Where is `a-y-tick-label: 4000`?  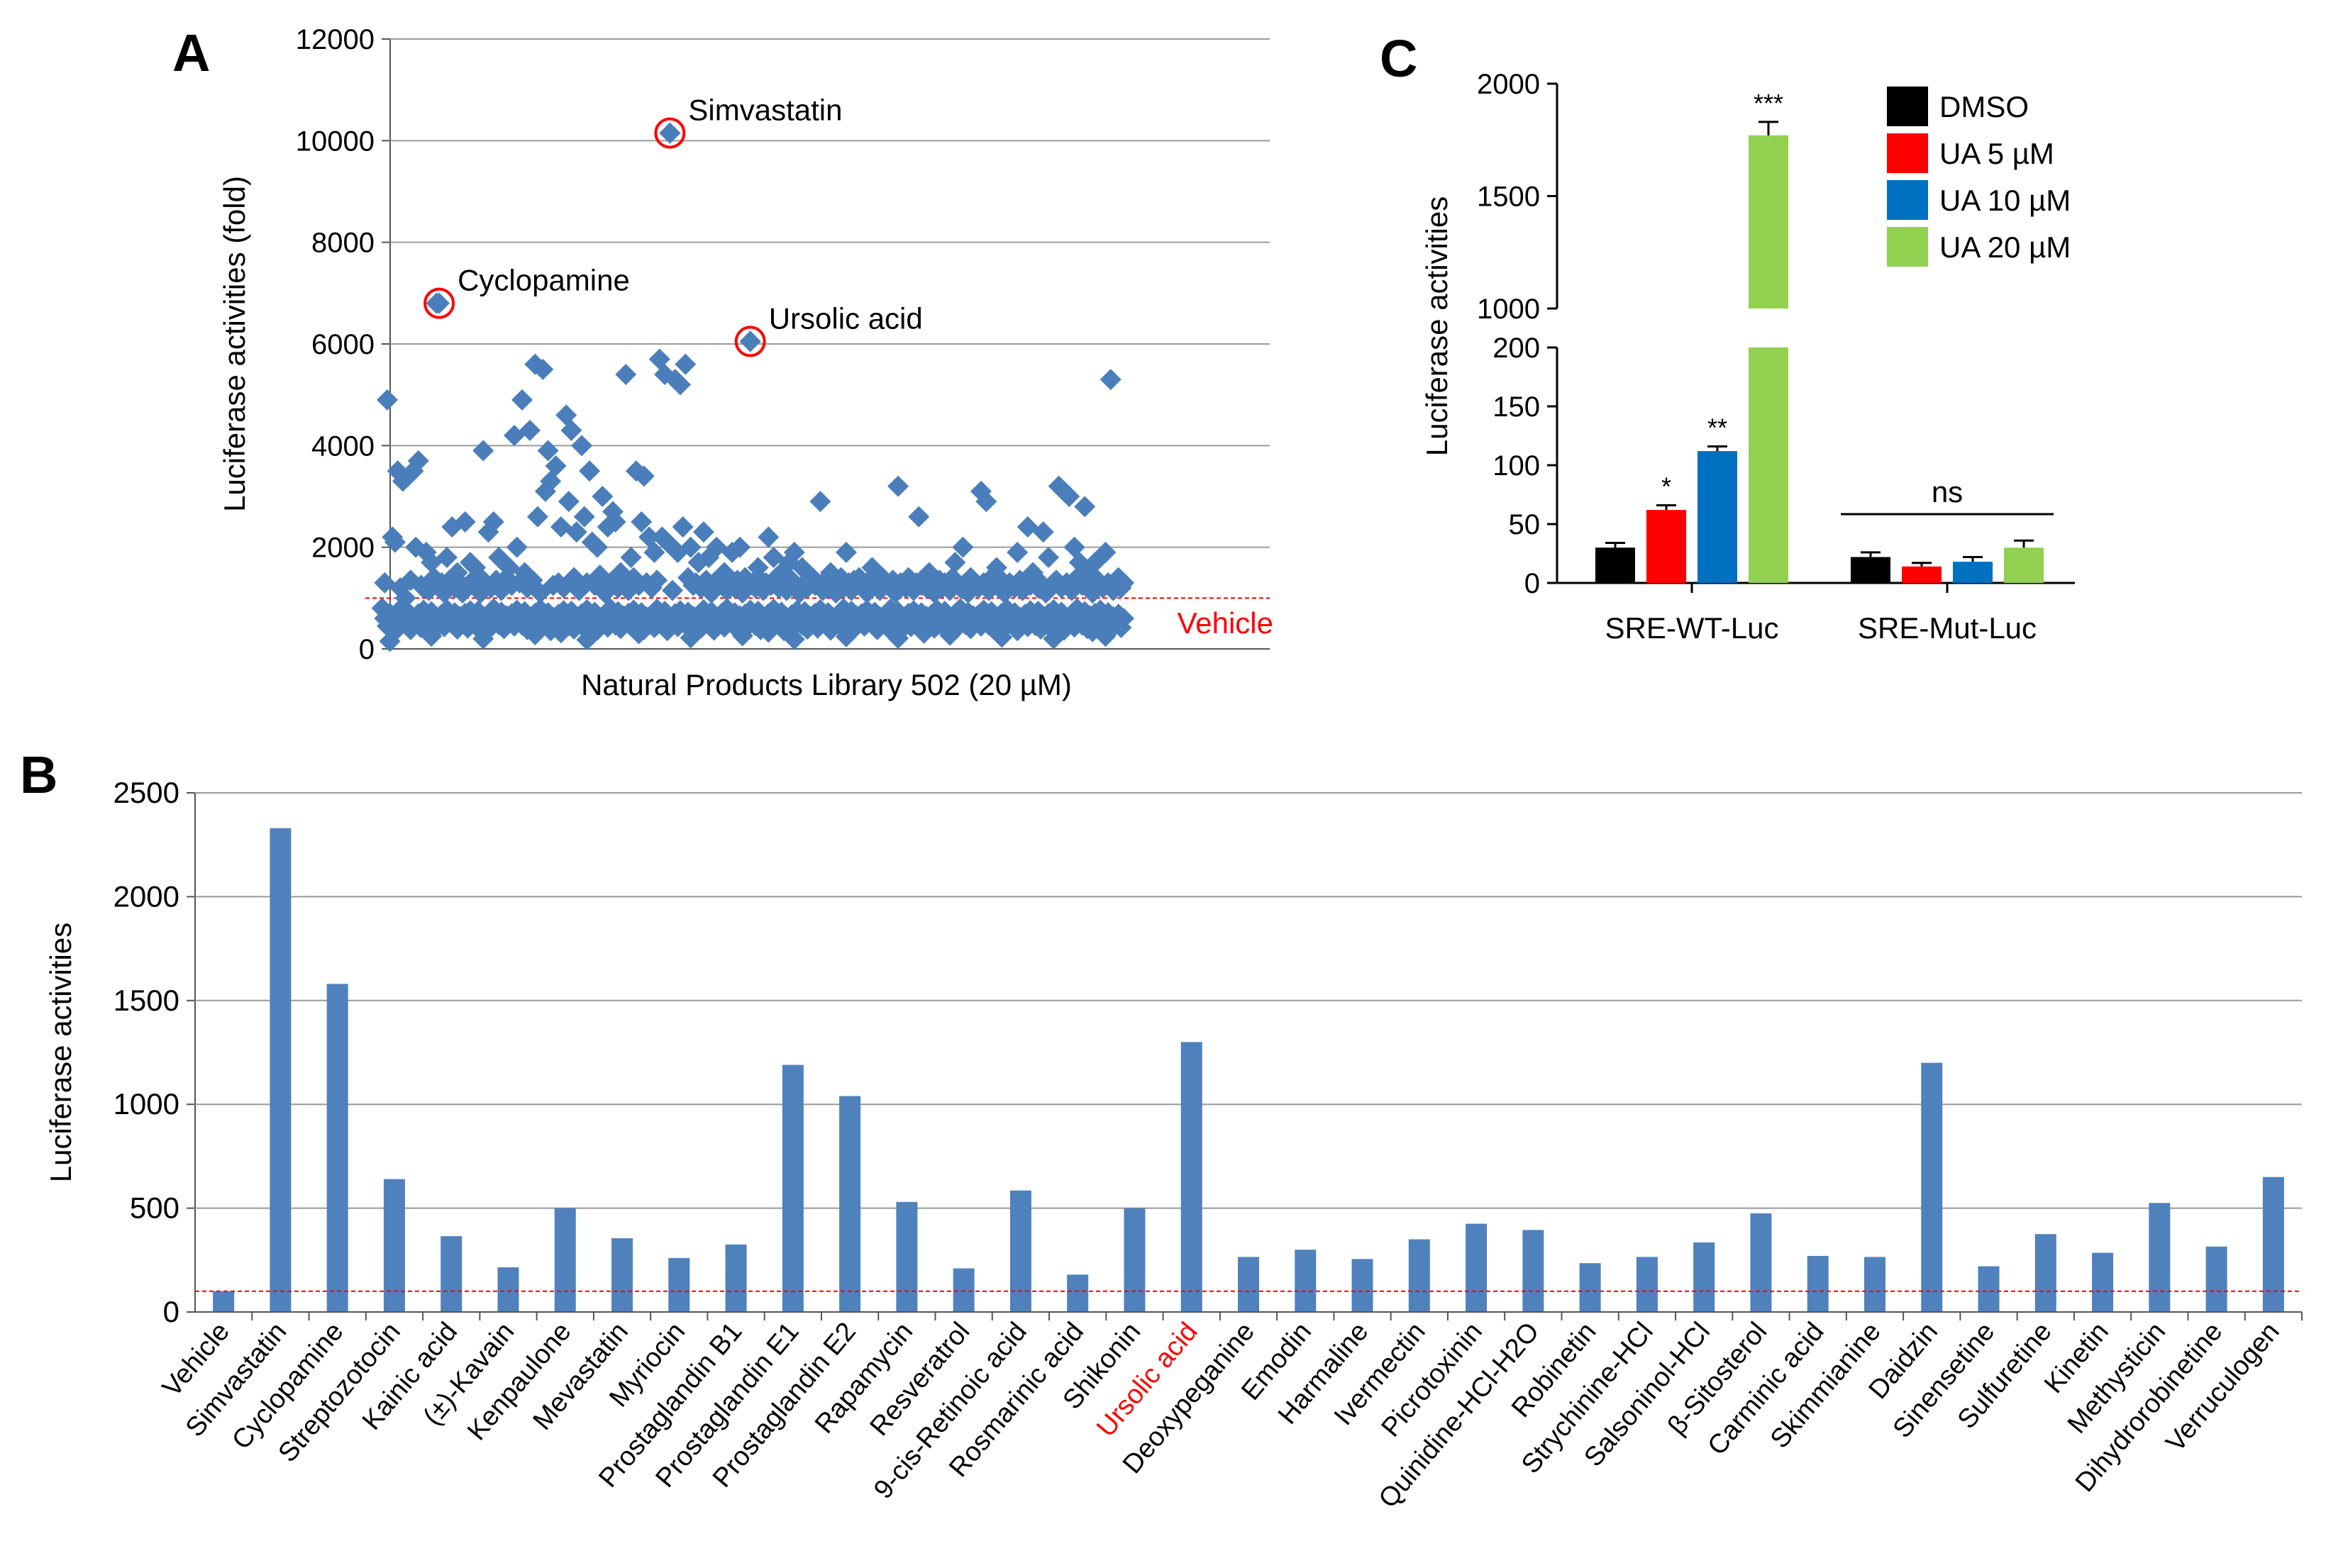 a-y-tick-label: 4000 is located at coordinates (343, 446).